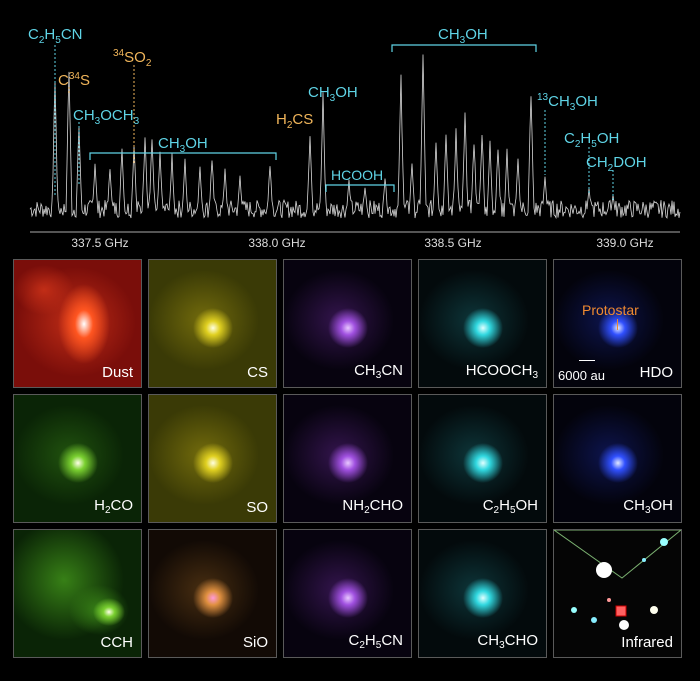  What do you see at coordinates (452, 243) in the screenshot?
I see `tick-label: 338.5 GHz` at bounding box center [452, 243].